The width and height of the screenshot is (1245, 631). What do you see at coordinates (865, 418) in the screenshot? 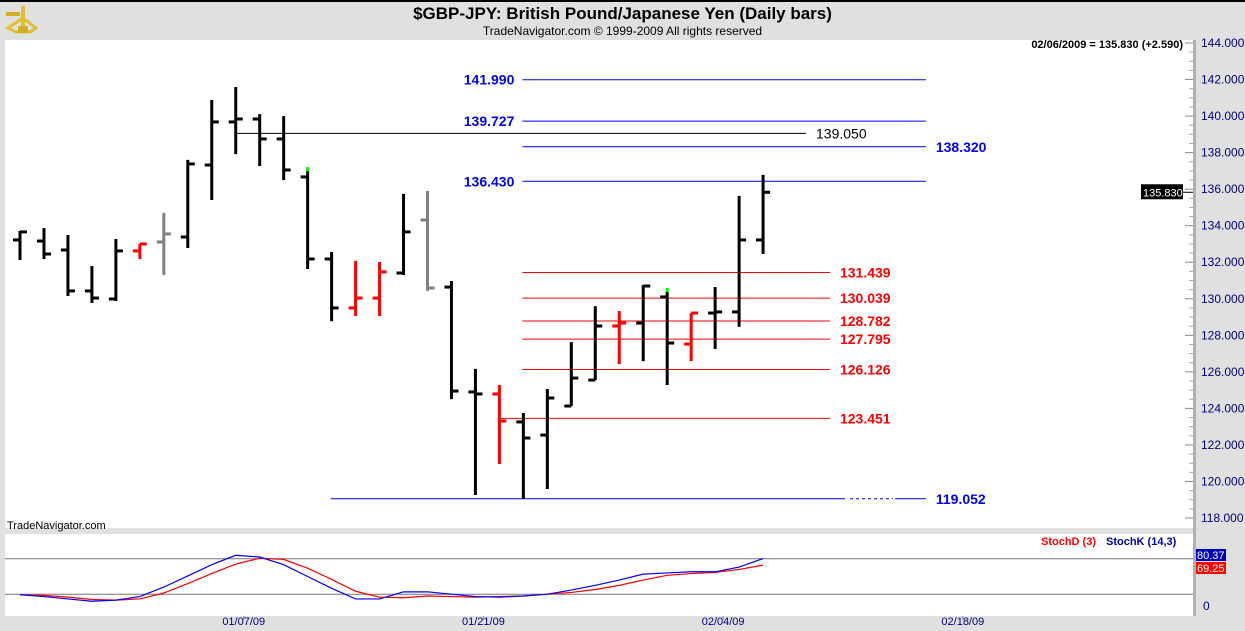
I see `fib-level-label: 123.451` at bounding box center [865, 418].